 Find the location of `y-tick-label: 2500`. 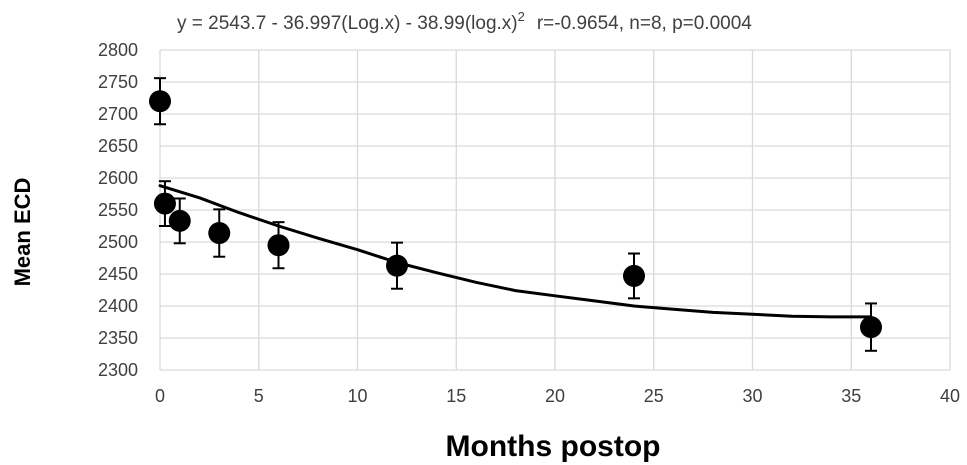

y-tick-label: 2500 is located at coordinates (118, 242).